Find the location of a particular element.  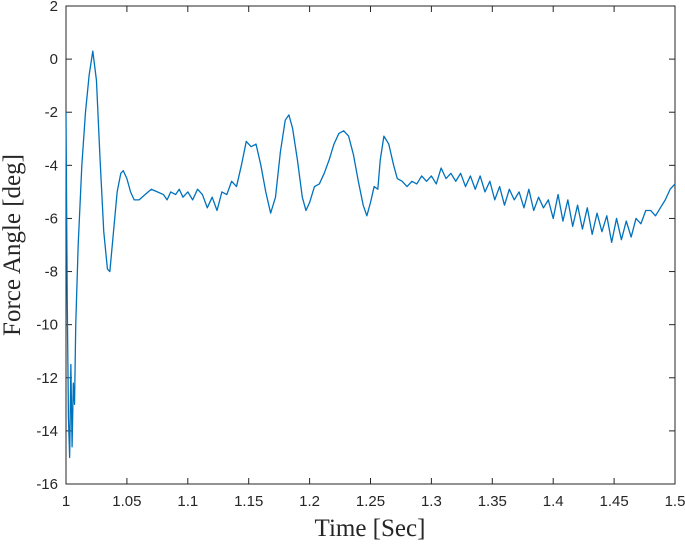

x-tick-label: 1.45 is located at coordinates (613, 501).